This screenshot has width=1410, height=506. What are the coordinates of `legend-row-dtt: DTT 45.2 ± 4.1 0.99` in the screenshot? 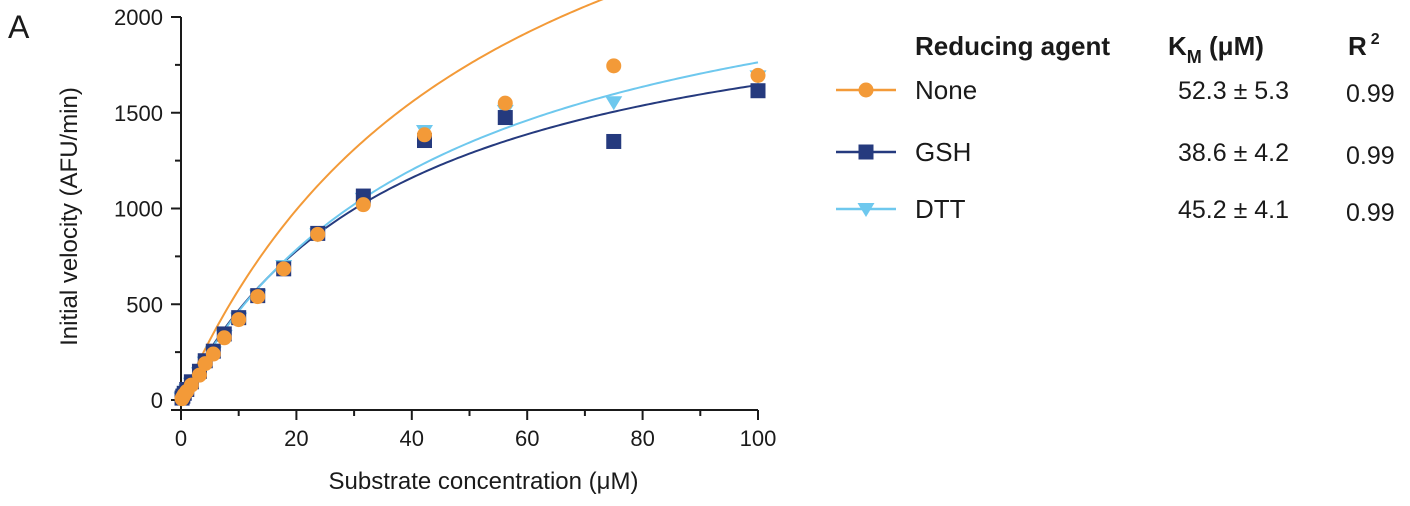 It's located at (1115, 210).